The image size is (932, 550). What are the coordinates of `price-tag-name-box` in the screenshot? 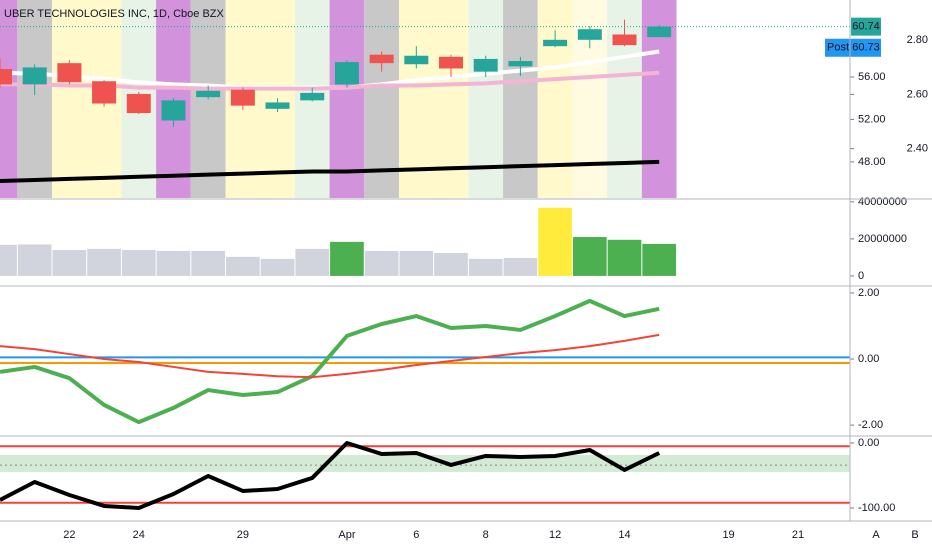 It's located at (838, 47).